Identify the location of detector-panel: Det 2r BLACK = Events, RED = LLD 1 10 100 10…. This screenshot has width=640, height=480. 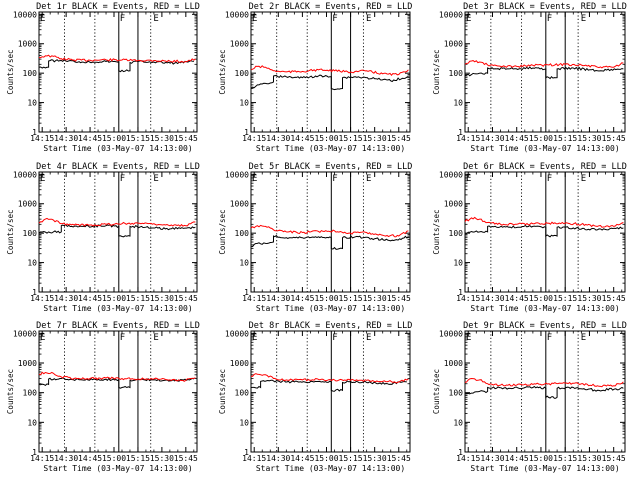
(315, 77).